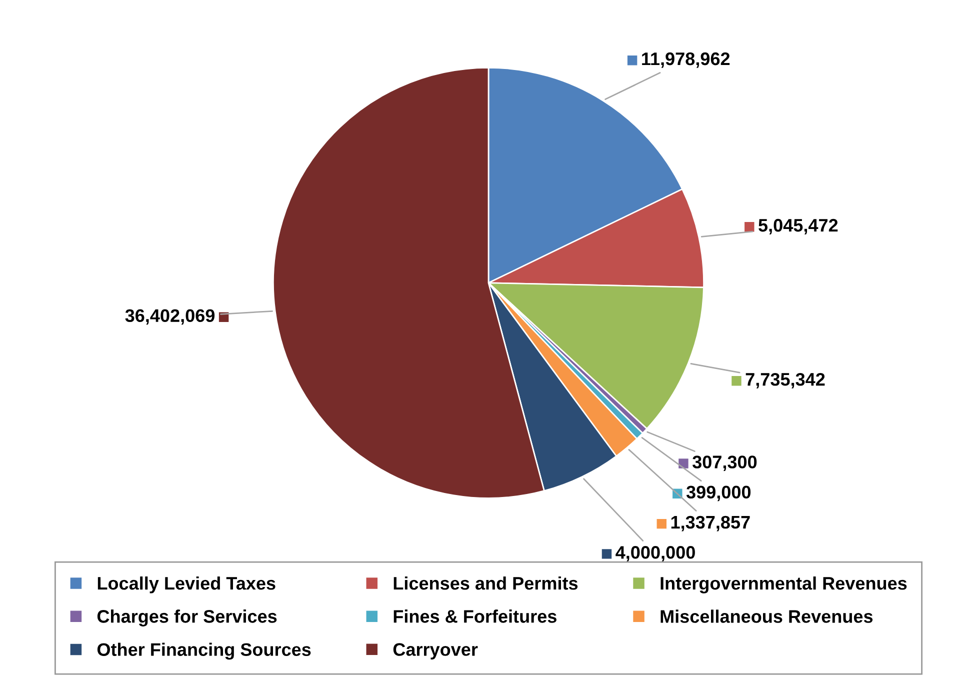  I want to click on data-label: 4,000,000, so click(655, 554).